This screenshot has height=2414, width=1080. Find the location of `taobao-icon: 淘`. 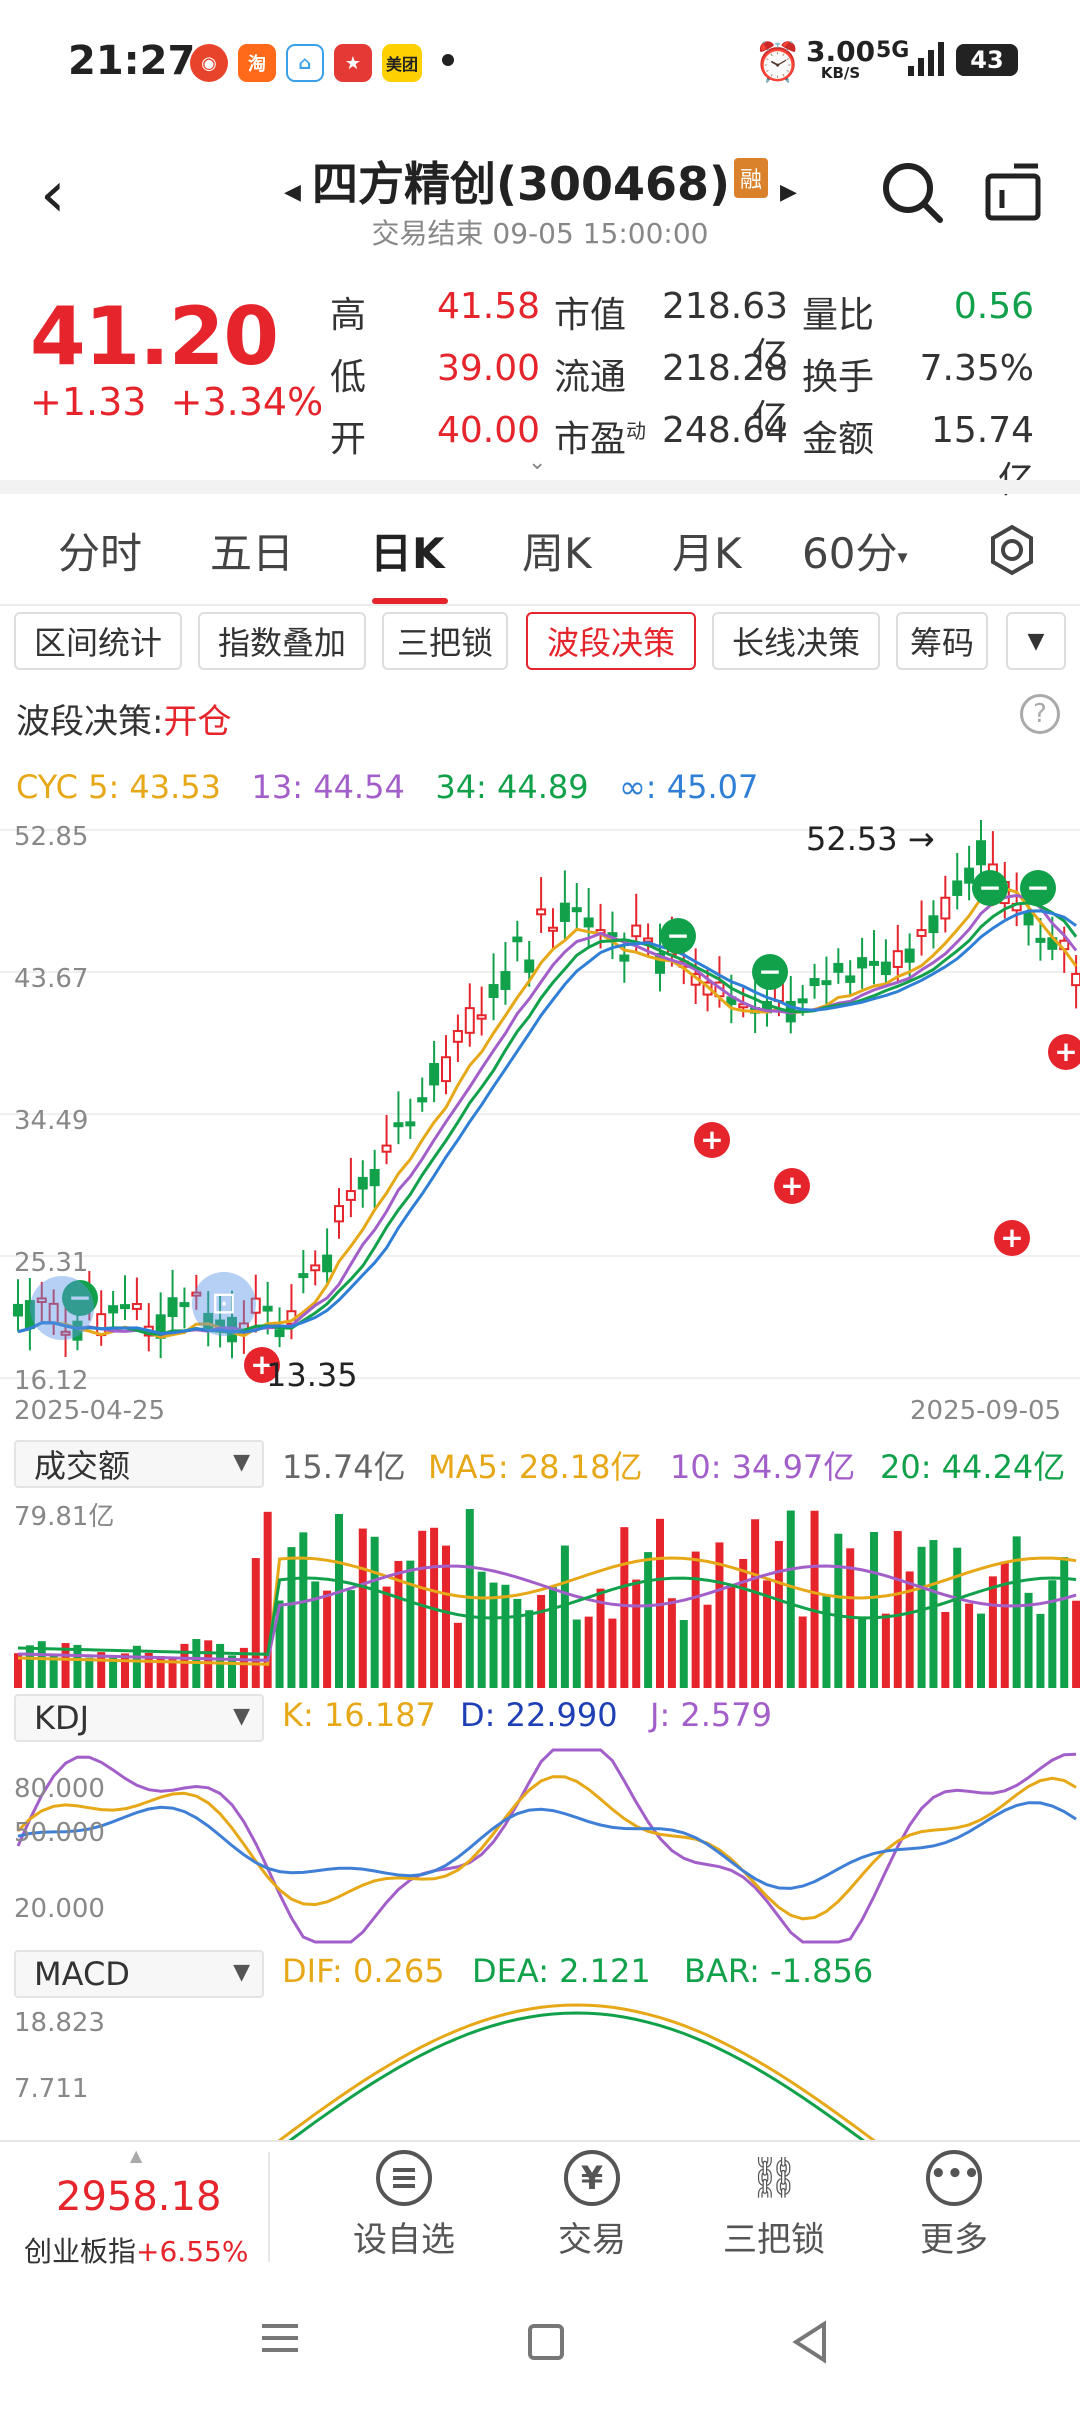

taobao-icon: 淘 is located at coordinates (257, 63).